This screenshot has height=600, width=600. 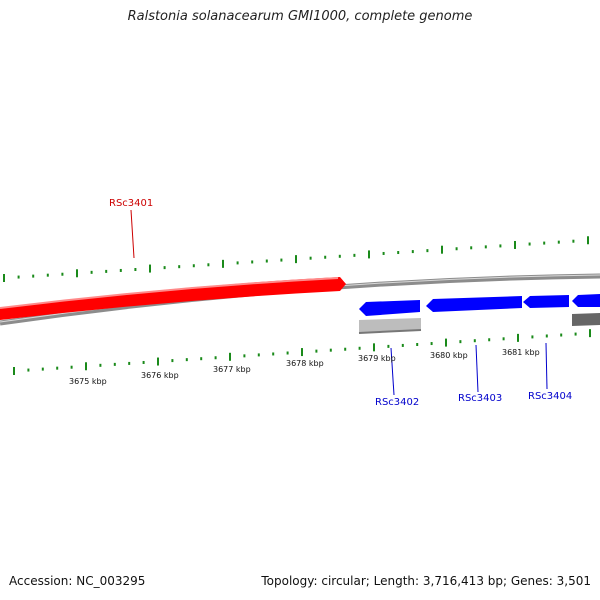 I want to click on grey-feature-track-edge, so click(x=390, y=331).